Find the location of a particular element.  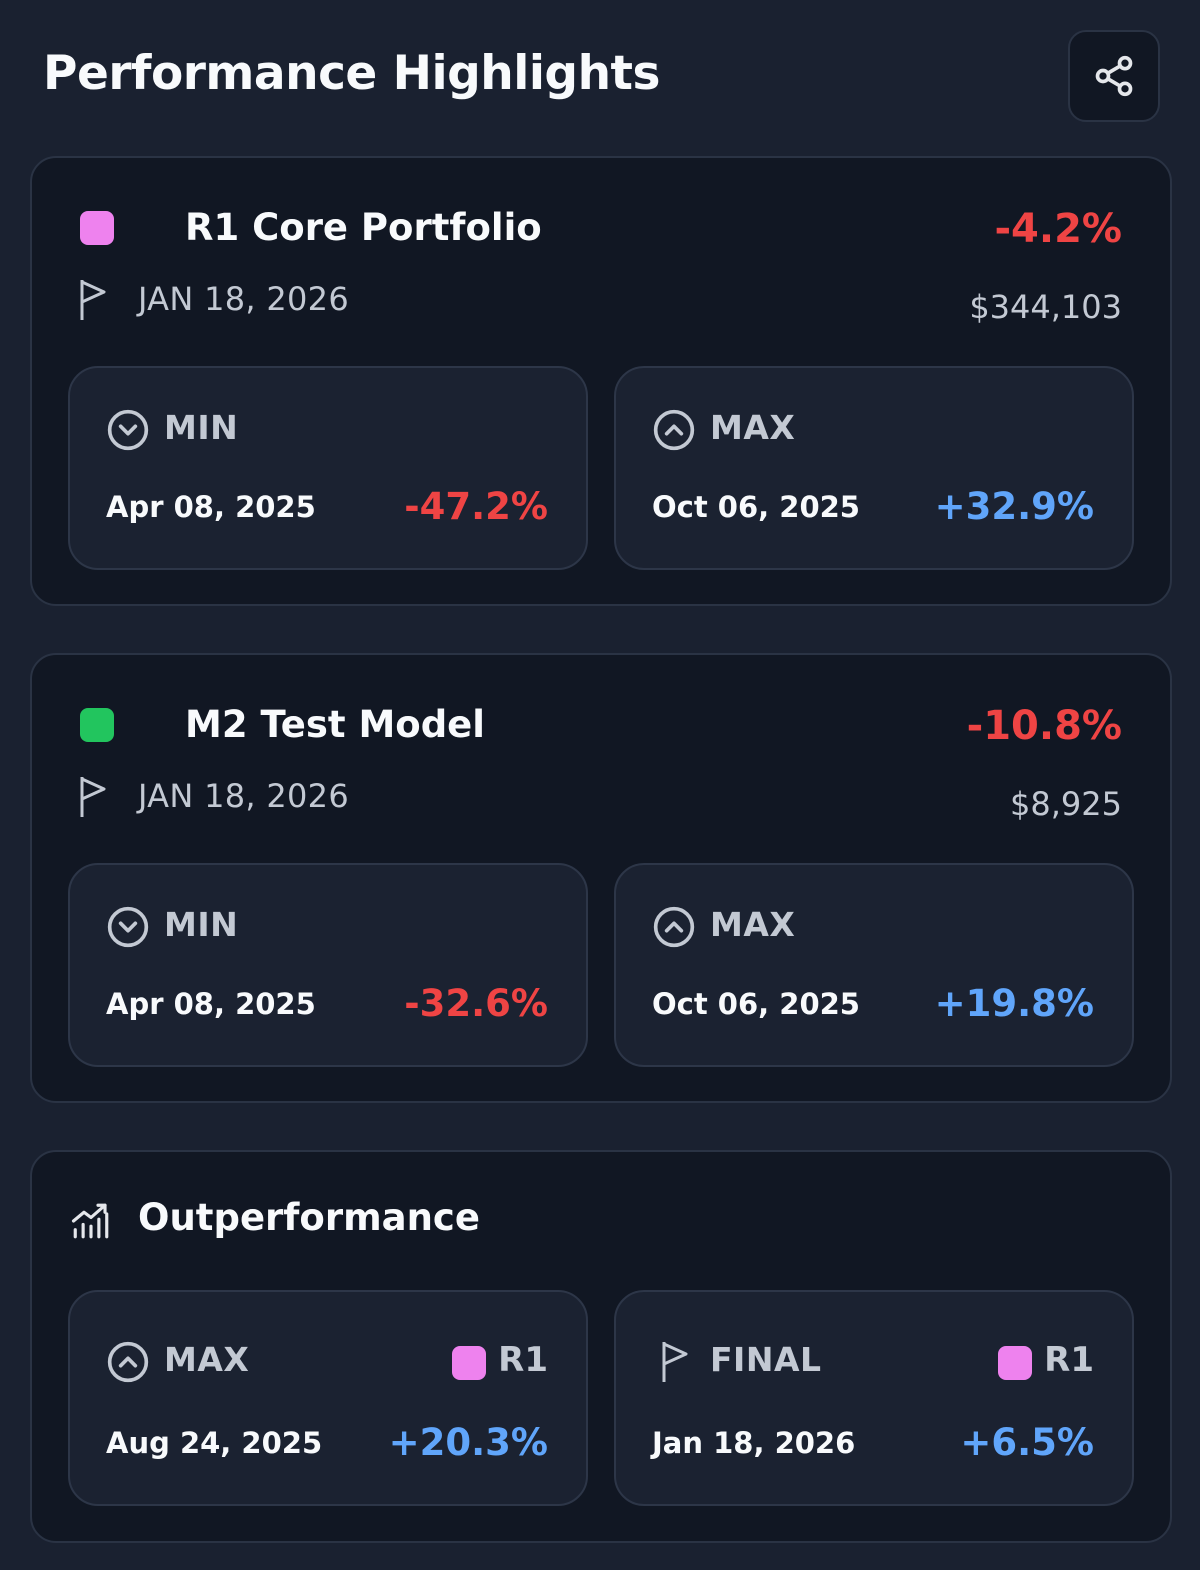

share-button is located at coordinates (1114, 76).